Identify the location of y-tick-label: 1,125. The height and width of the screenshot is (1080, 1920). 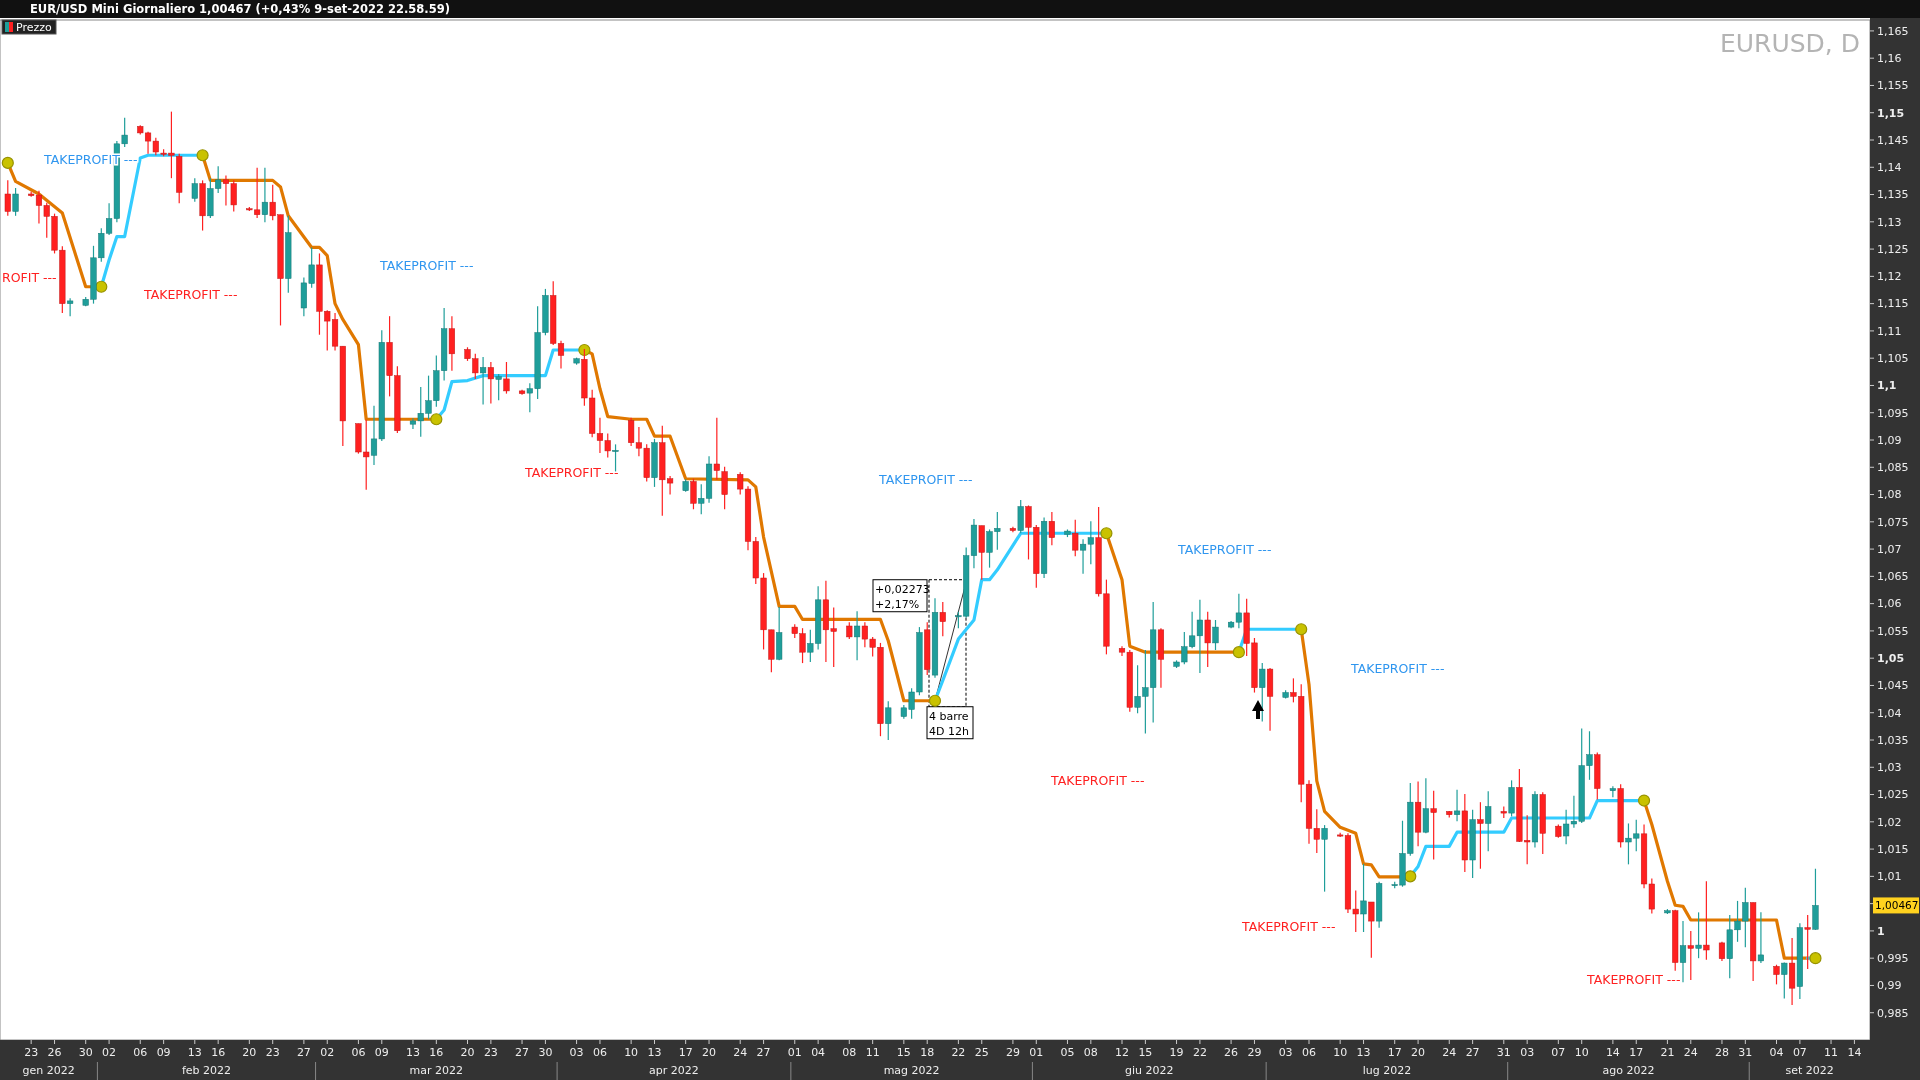
(1893, 249).